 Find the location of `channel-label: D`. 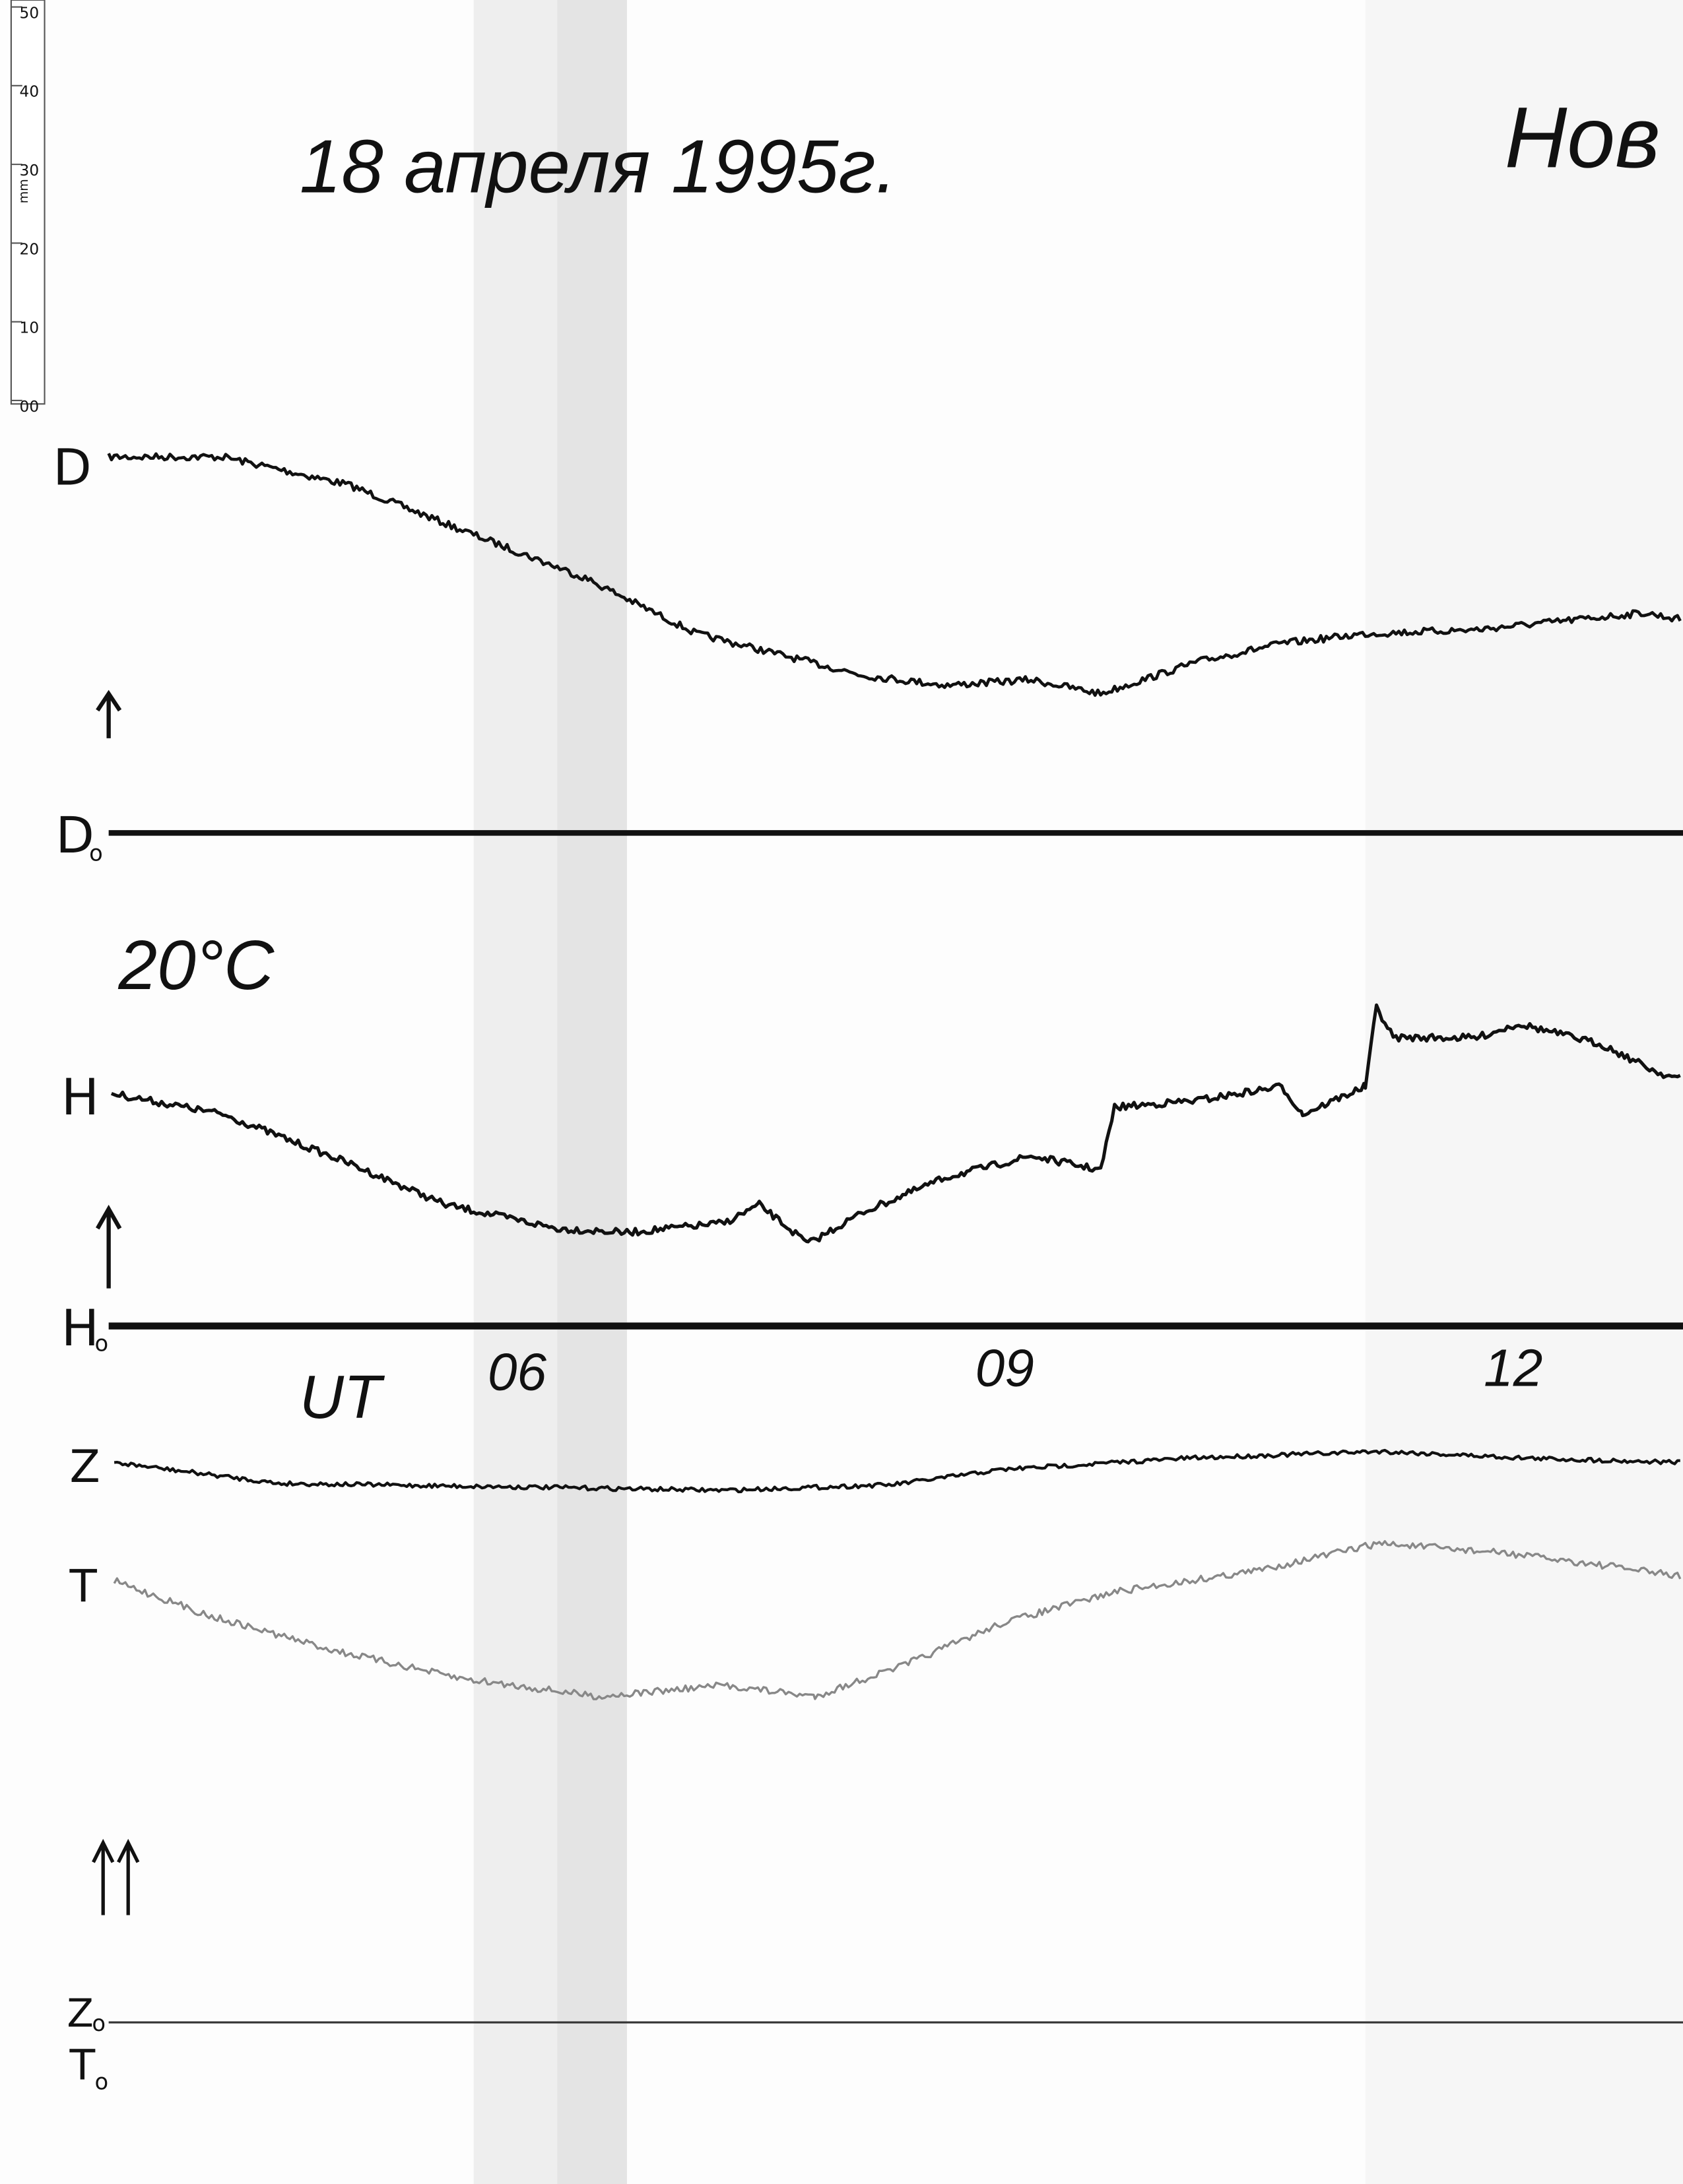

channel-label: D is located at coordinates (72, 467).